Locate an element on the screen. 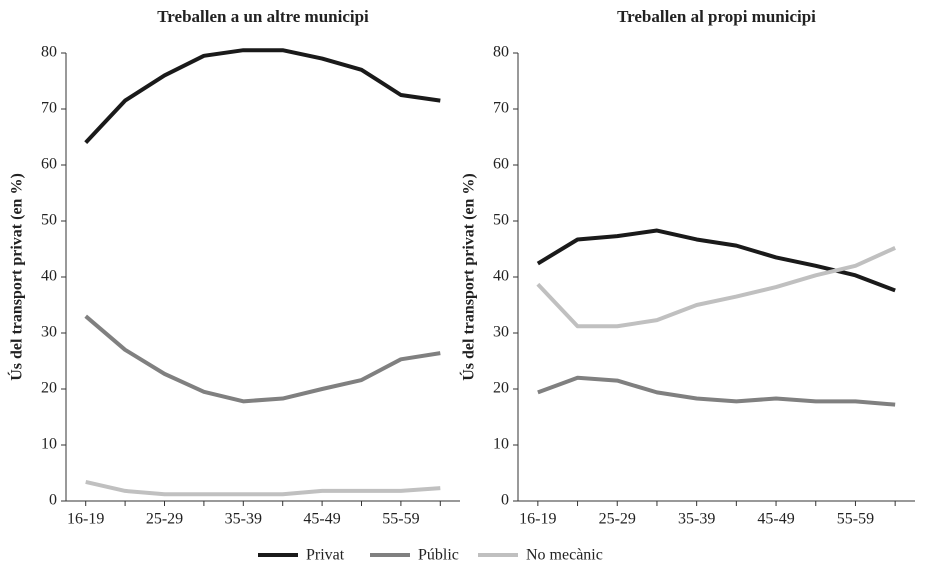  chart-title: Treballen a un altre municipi is located at coordinates (263, 16).